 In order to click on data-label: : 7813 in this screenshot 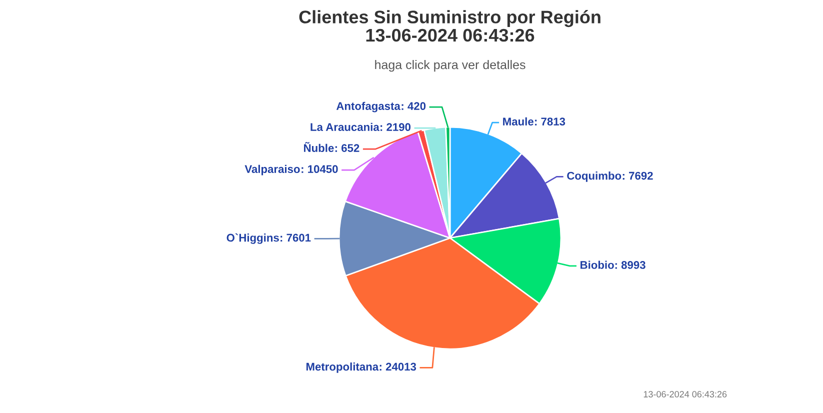, I will do `click(550, 122)`.